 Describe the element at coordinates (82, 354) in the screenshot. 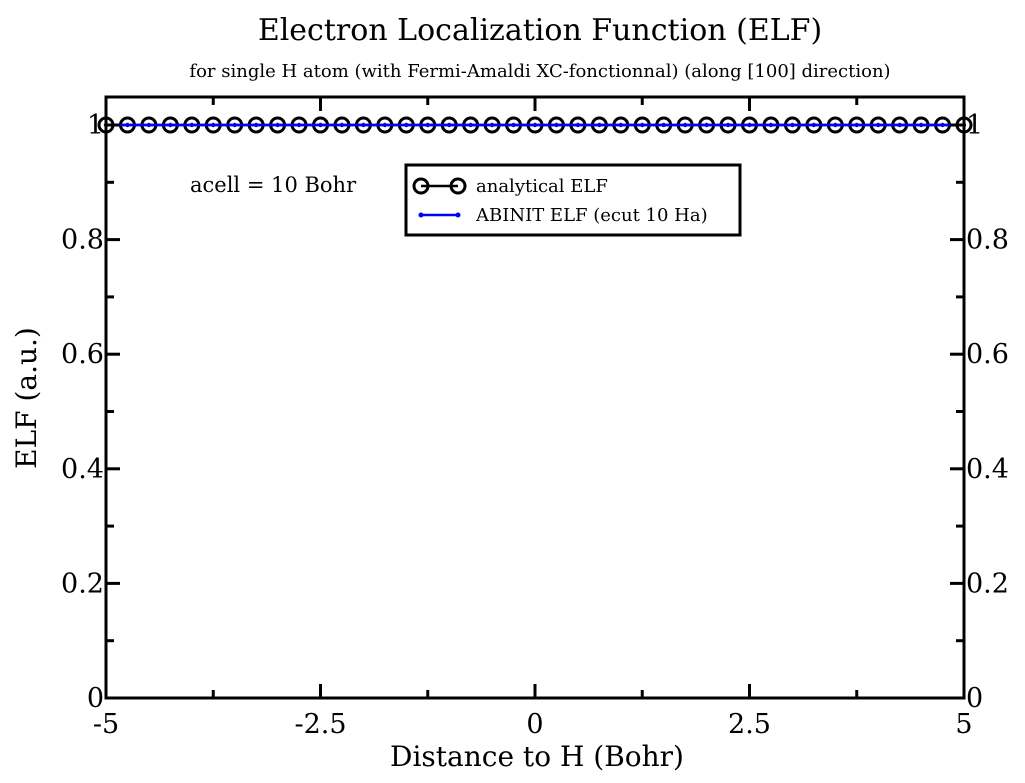

I see `y-tick-label-left: 0.6` at that location.